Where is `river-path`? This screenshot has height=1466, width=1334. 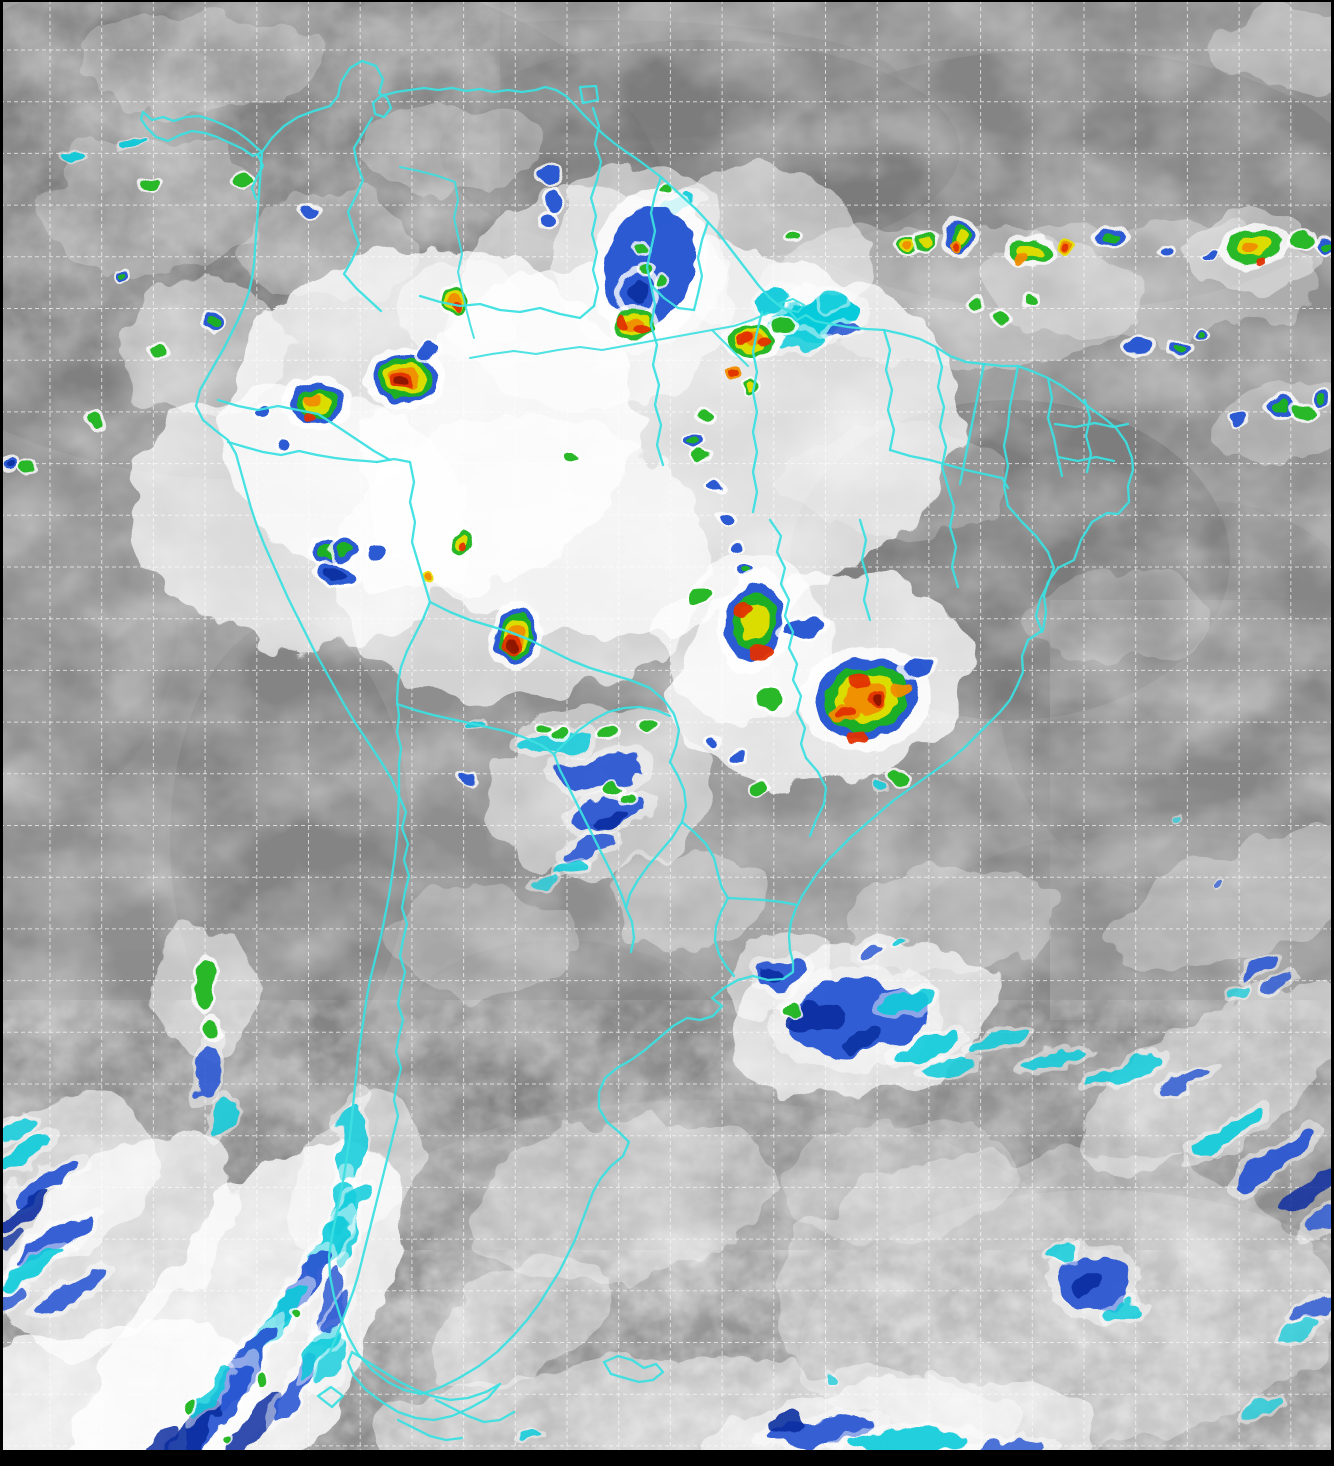
river-path is located at coordinates (437, 252).